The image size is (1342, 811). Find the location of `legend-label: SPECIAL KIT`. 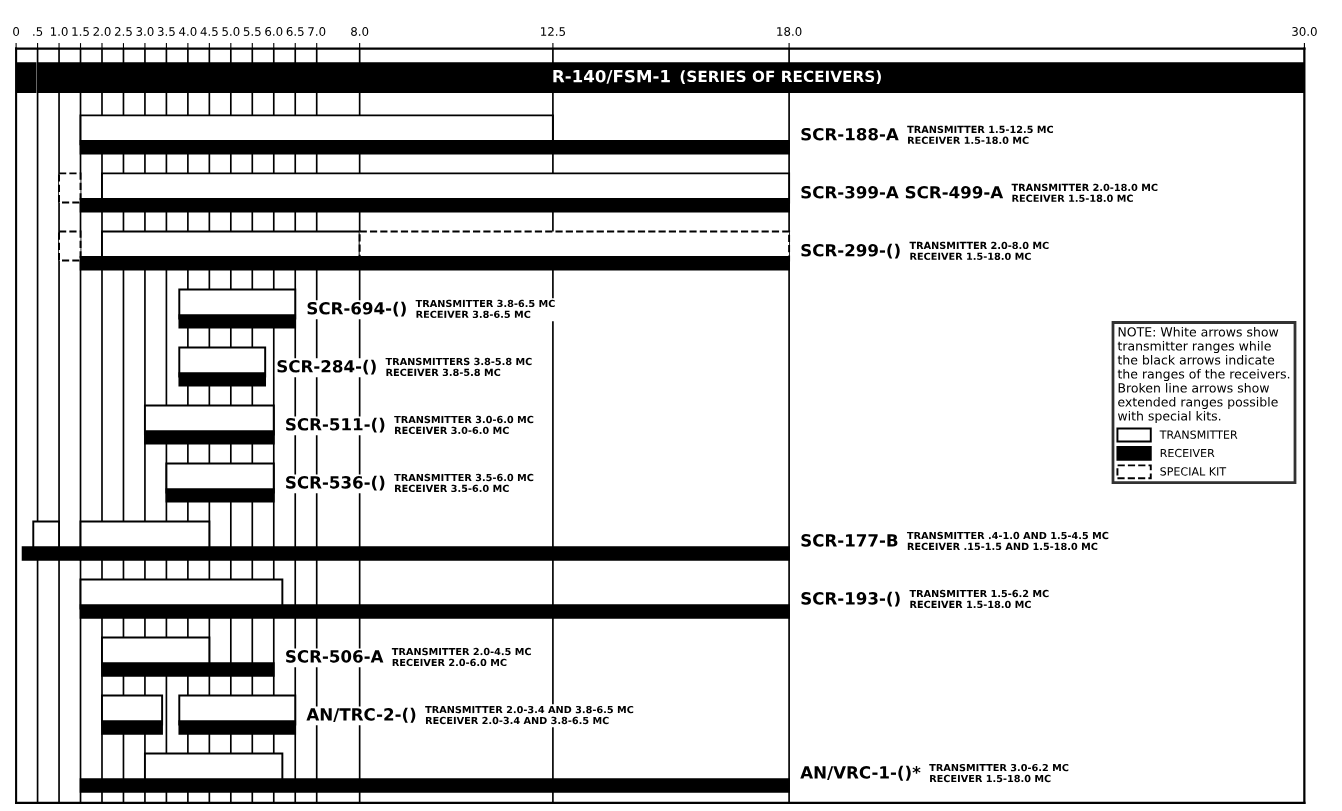

legend-label: SPECIAL KIT is located at coordinates (1193, 471).